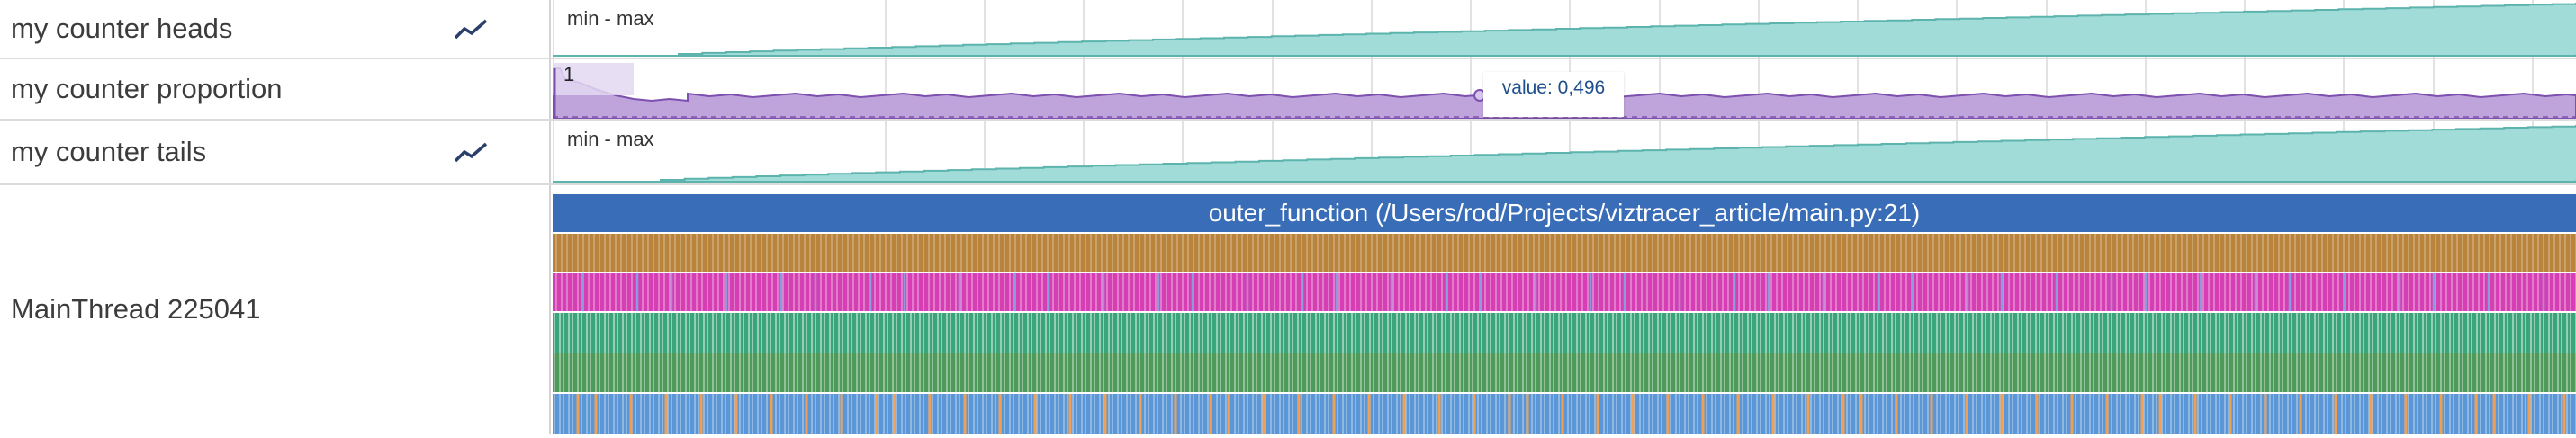 The width and height of the screenshot is (2576, 438). What do you see at coordinates (122, 29) in the screenshot?
I see `track-name: my counter heads` at bounding box center [122, 29].